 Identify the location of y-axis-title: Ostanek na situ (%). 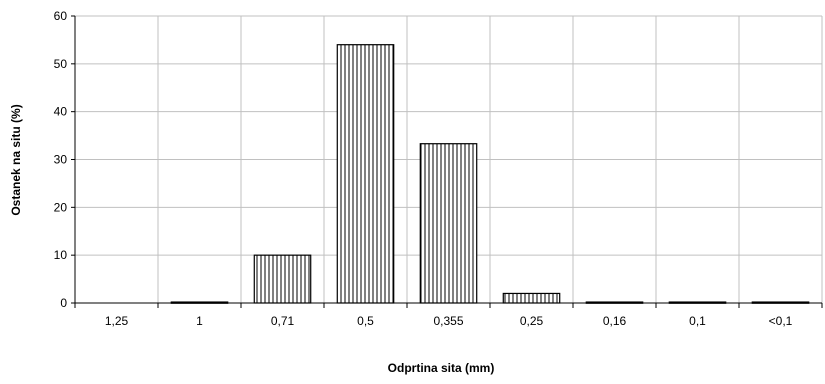
(16, 159).